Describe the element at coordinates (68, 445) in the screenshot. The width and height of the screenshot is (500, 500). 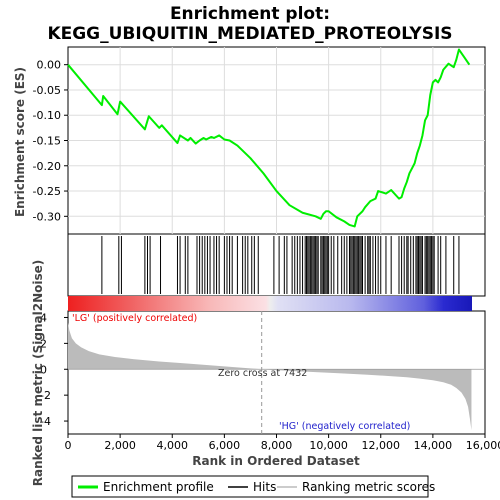
I see `x-tick-label: 0` at that location.